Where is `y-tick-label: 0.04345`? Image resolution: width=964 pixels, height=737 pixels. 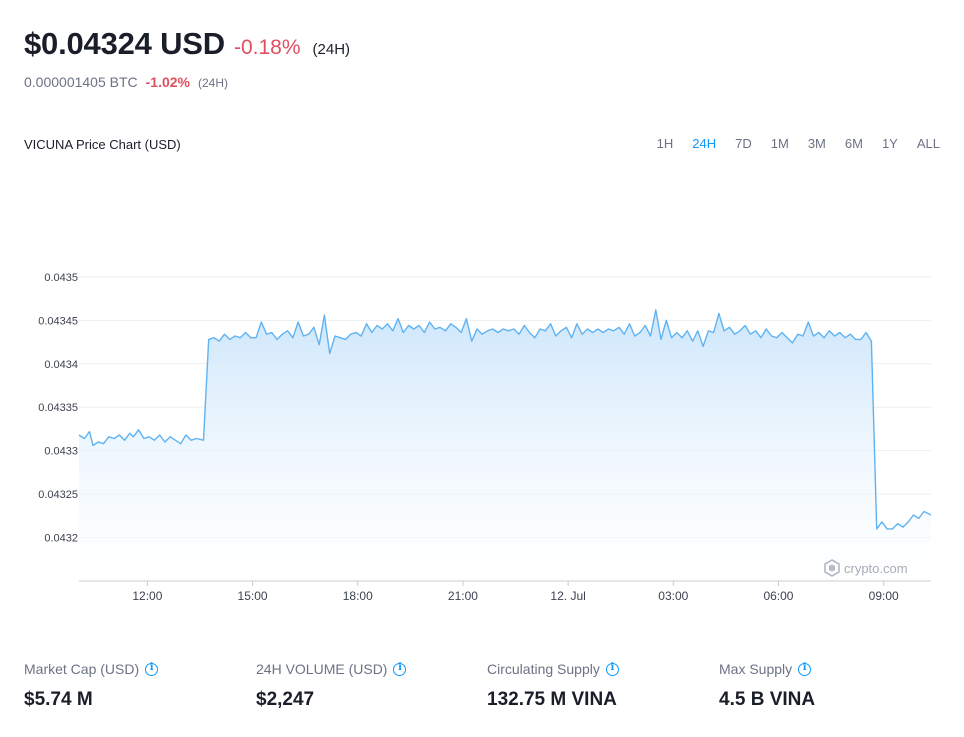 y-tick-label: 0.04345 is located at coordinates (58, 321).